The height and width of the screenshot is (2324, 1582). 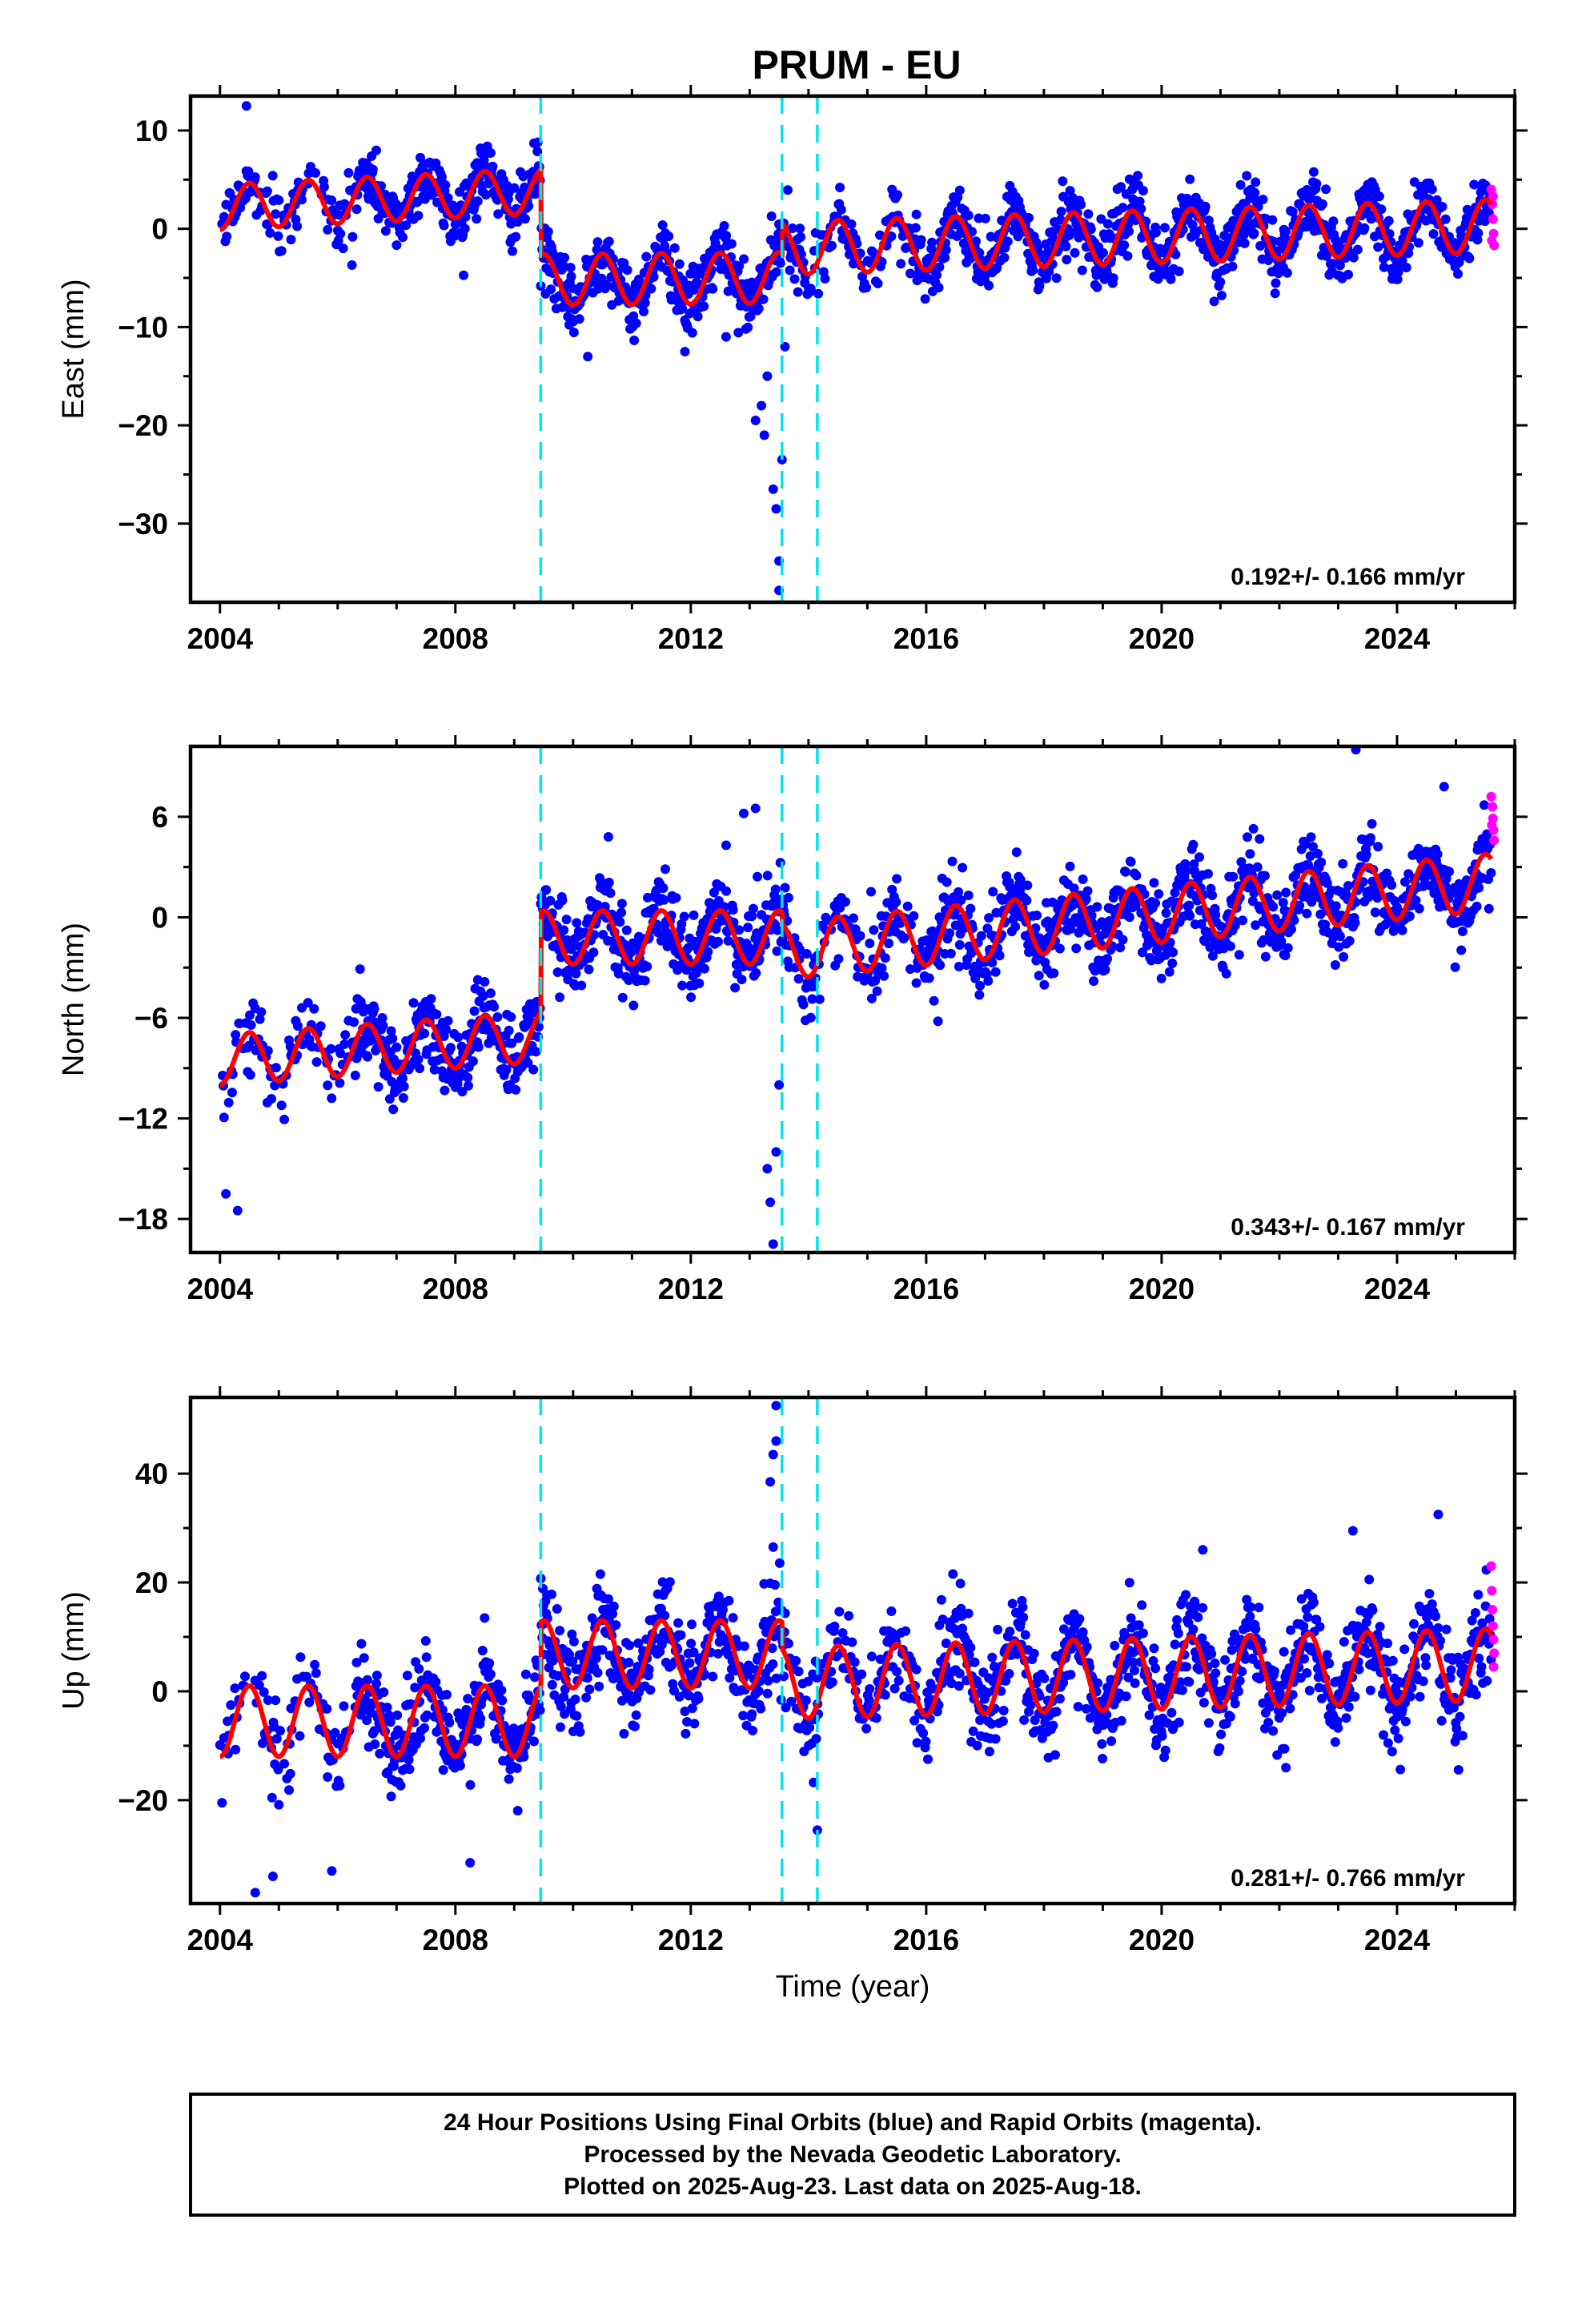 I want to click on rapid-orbit-point, so click(x=1493, y=196).